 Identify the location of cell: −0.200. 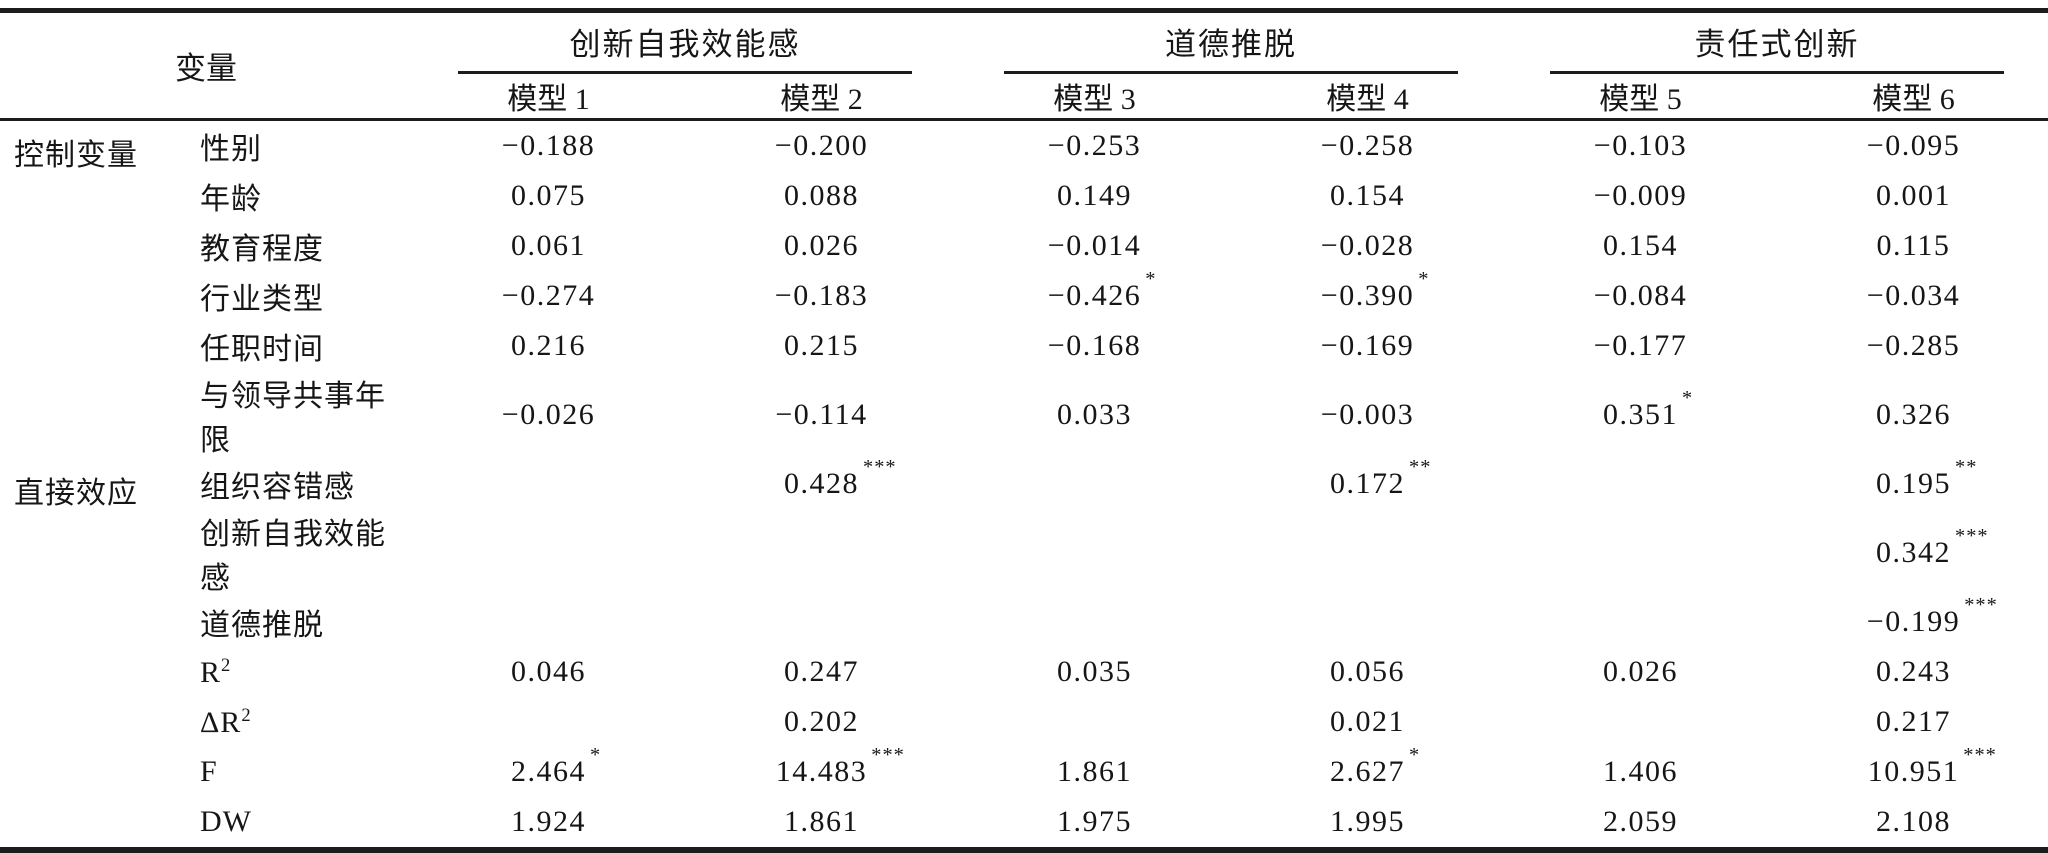
(821, 145).